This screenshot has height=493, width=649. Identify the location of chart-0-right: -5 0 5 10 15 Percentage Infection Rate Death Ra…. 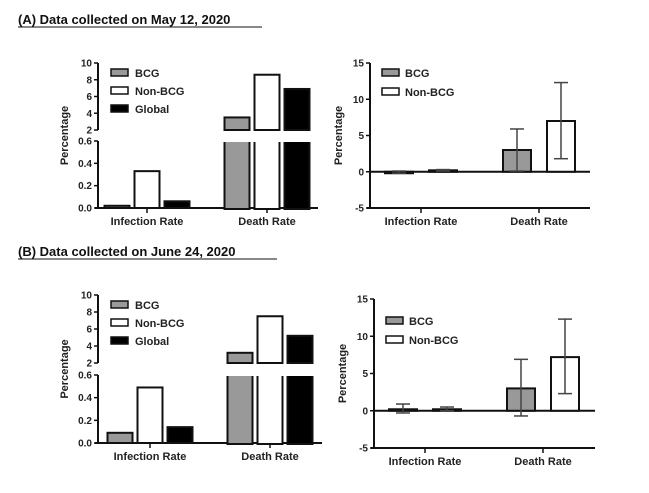
(461, 143).